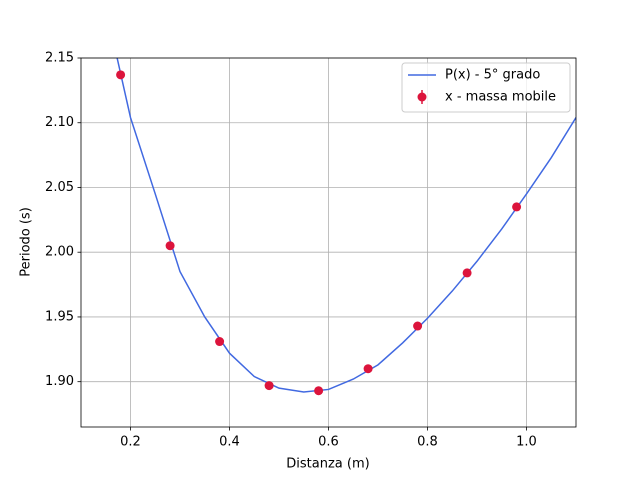 Image resolution: width=640 pixels, height=480 pixels. What do you see at coordinates (26, 242) in the screenshot?
I see `y-axis-label: Periodo (s)` at bounding box center [26, 242].